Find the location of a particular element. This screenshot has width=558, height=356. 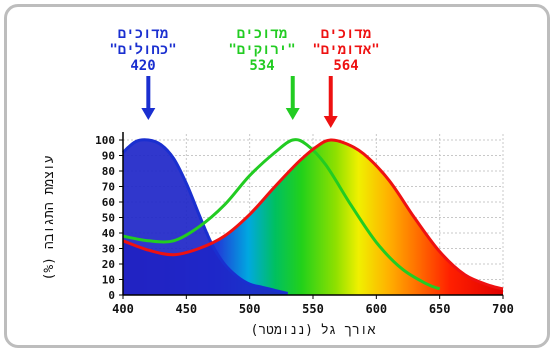

series-label-line2: "ירוקים" is located at coordinates (261, 50).